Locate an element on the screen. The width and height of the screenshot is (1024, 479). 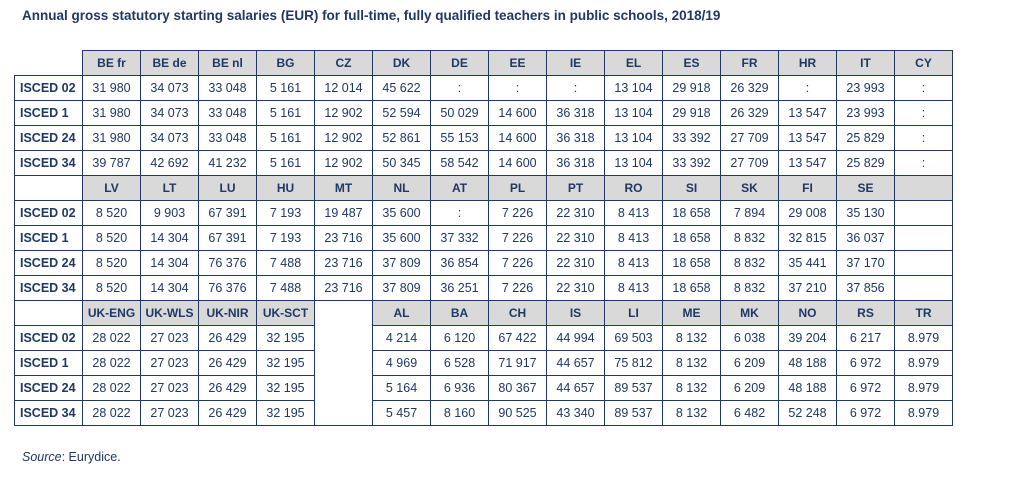
data-cell: 14 304 is located at coordinates (169, 263).